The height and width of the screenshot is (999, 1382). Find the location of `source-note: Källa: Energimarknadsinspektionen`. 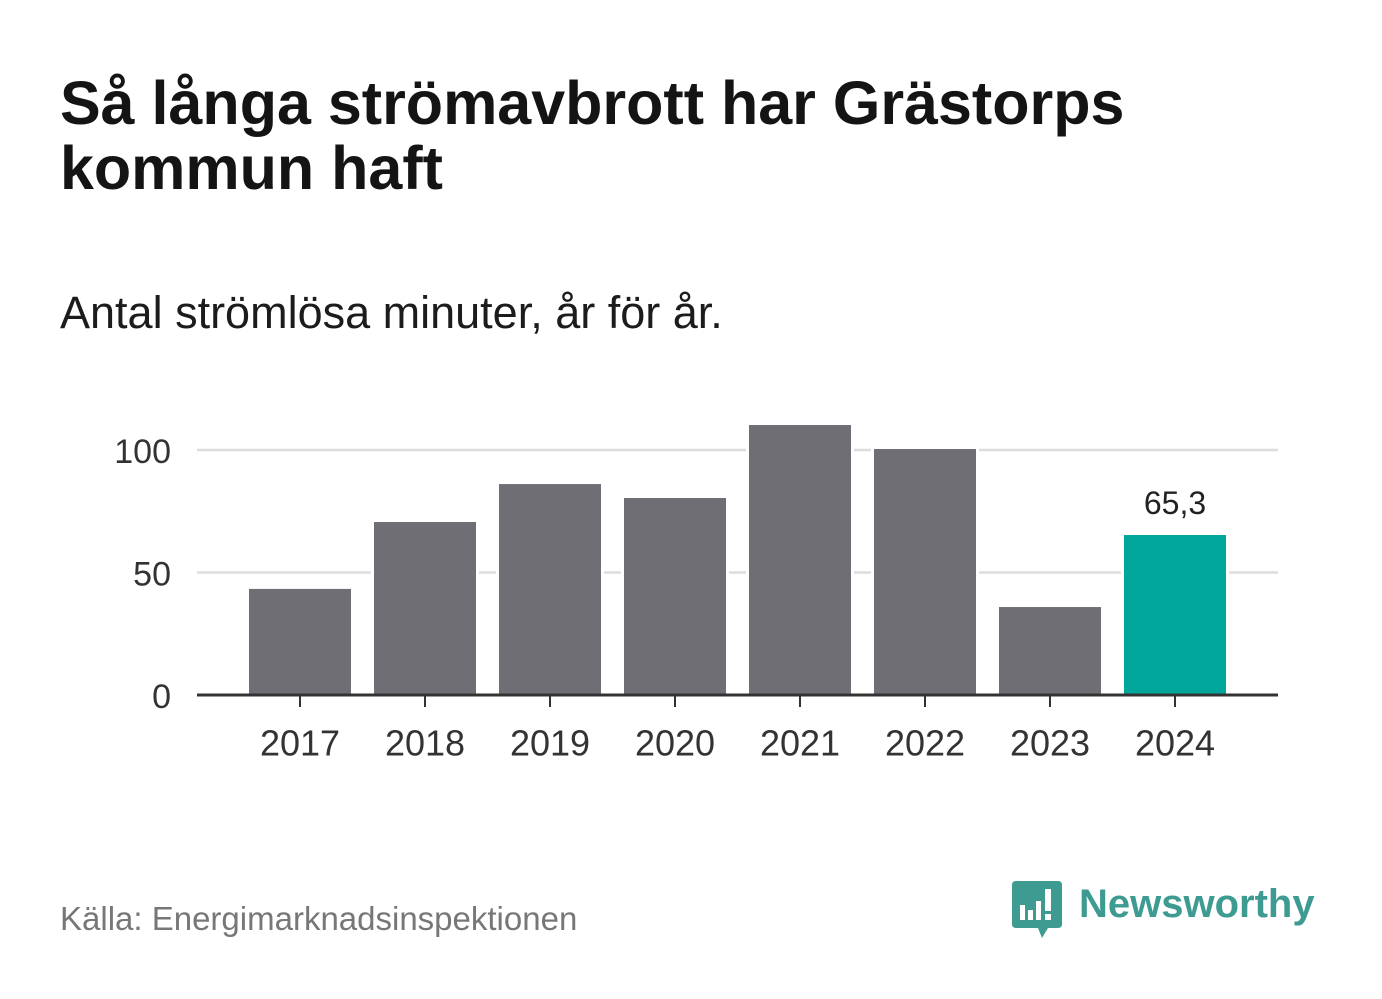

source-note: Källa: Energimarknadsinspektionen is located at coordinates (319, 918).